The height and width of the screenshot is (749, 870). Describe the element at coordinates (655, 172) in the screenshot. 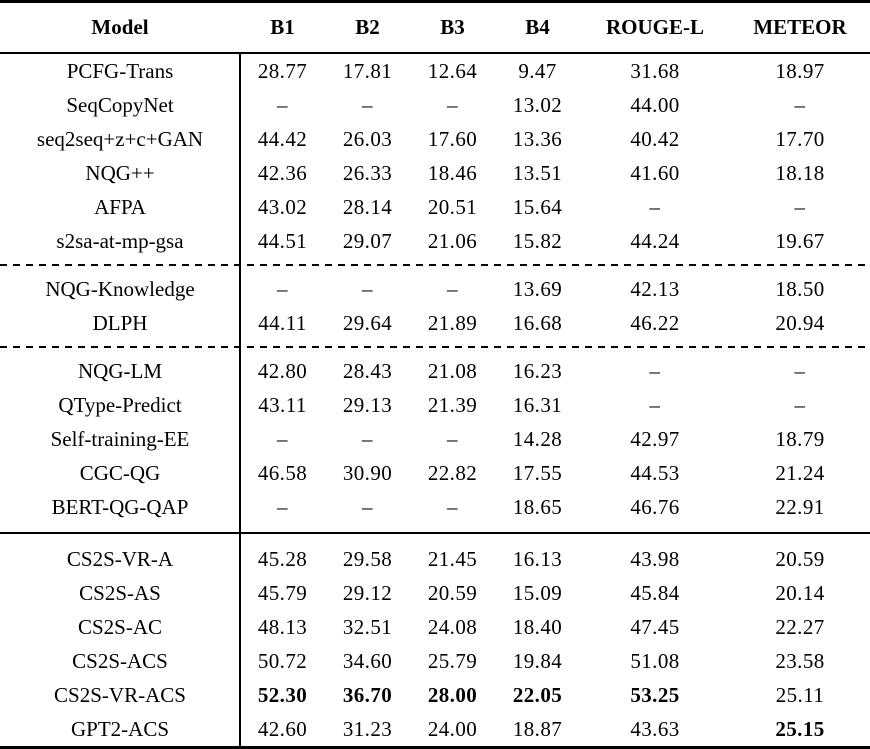

I see `metric-value: 41.60` at that location.